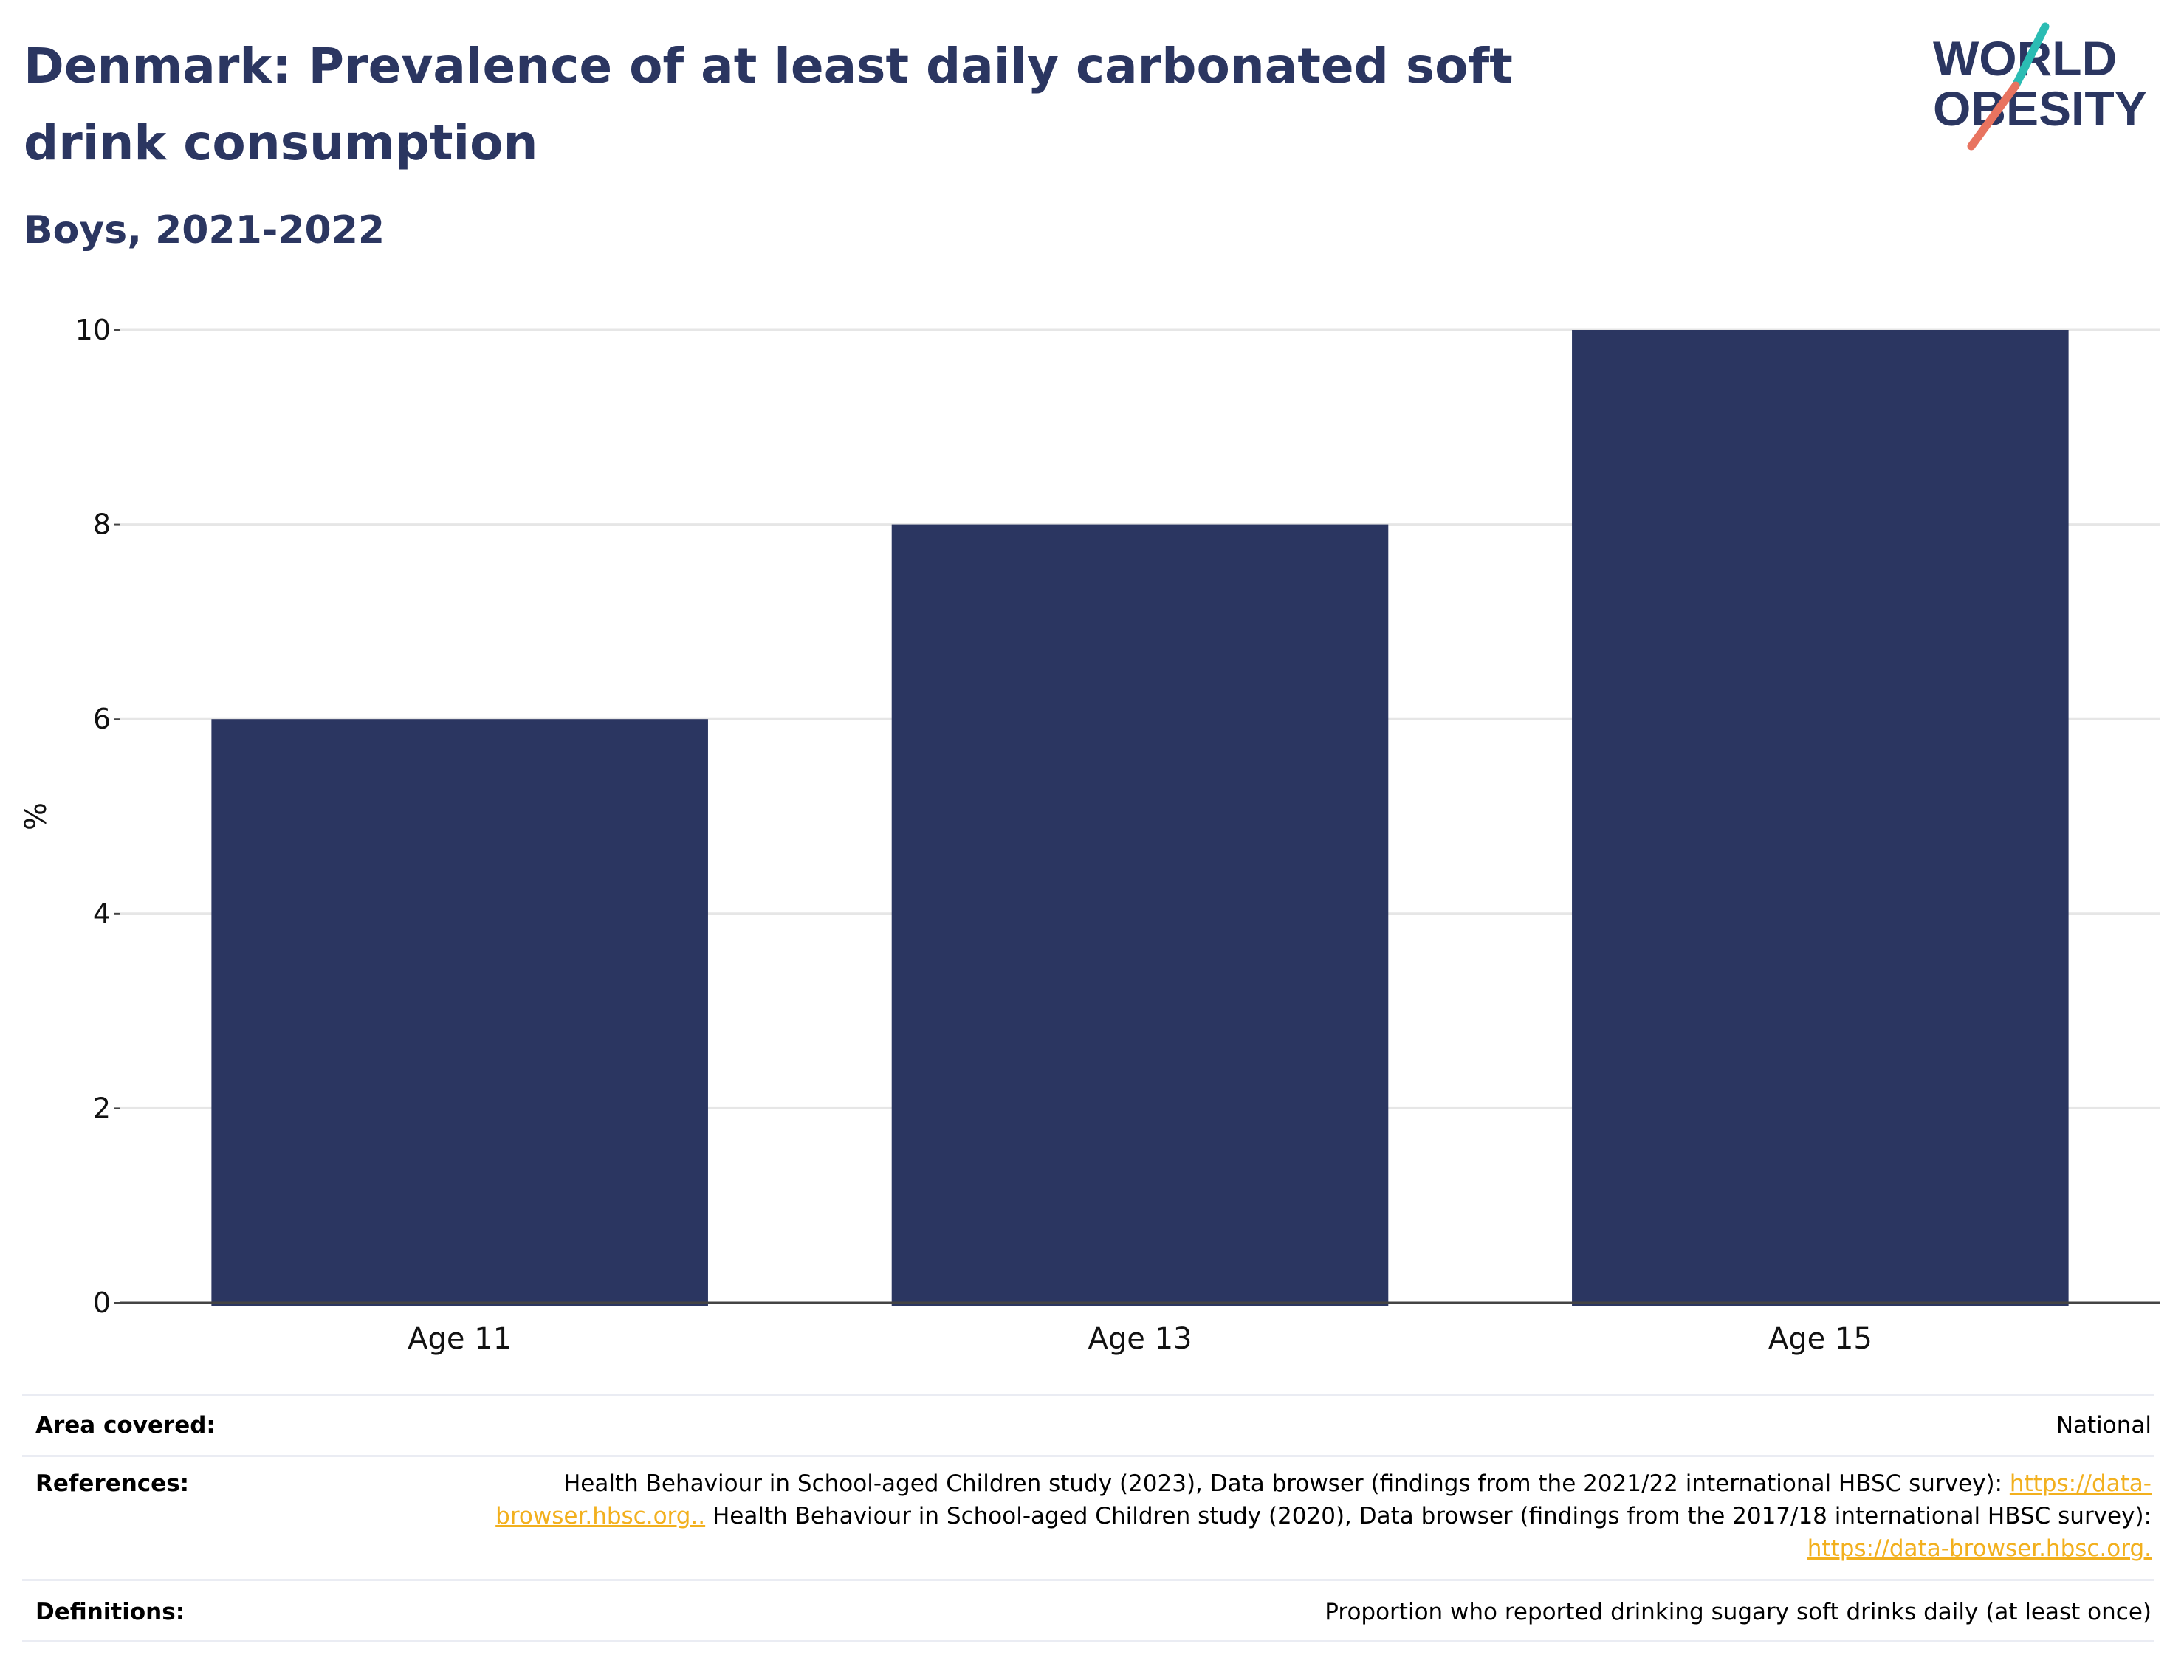 This screenshot has width=2184, height=1680. What do you see at coordinates (93, 330) in the screenshot?
I see `y-tick-label: 10` at bounding box center [93, 330].